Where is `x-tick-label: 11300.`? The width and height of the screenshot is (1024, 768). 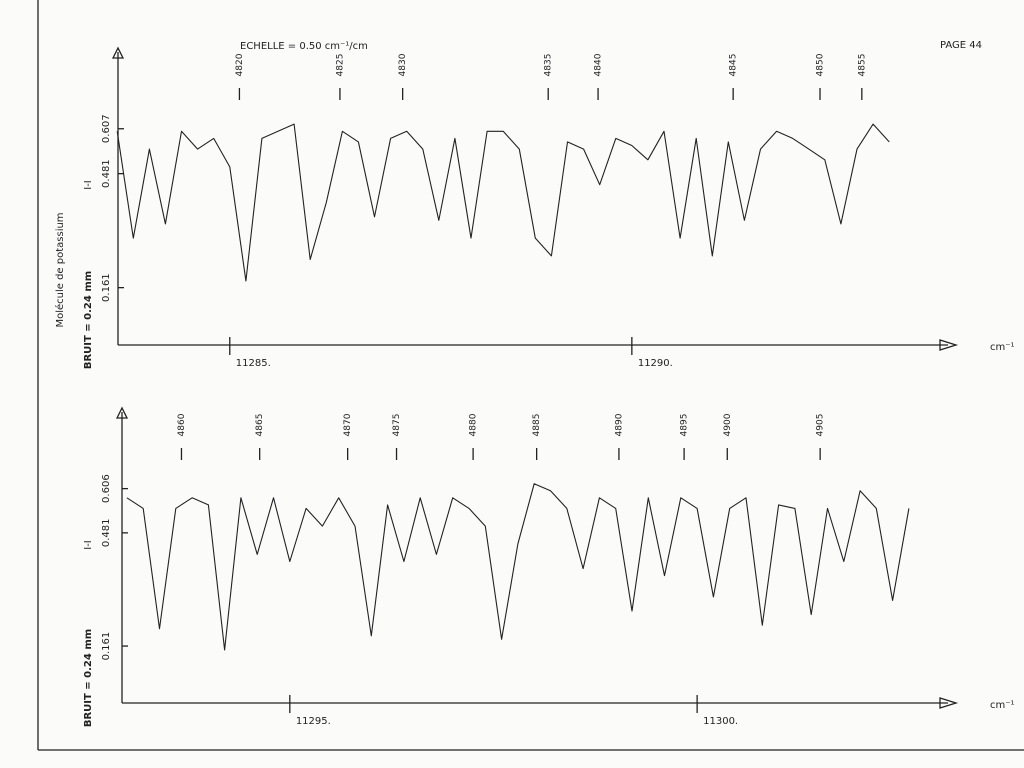
x-tick-label: 11300. is located at coordinates (720, 721).